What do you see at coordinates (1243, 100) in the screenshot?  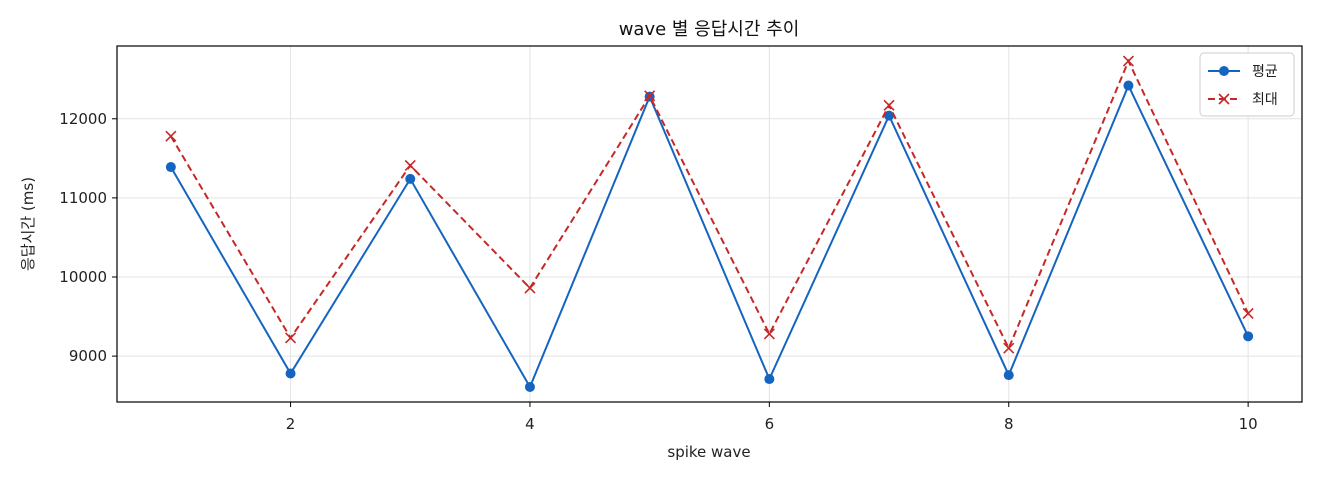 I see `legend-entry: 최대` at bounding box center [1243, 100].